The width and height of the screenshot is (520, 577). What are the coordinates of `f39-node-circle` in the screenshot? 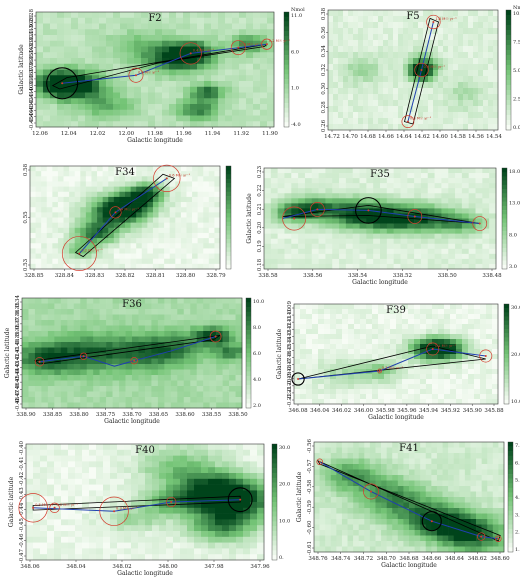 It's located at (486, 356).